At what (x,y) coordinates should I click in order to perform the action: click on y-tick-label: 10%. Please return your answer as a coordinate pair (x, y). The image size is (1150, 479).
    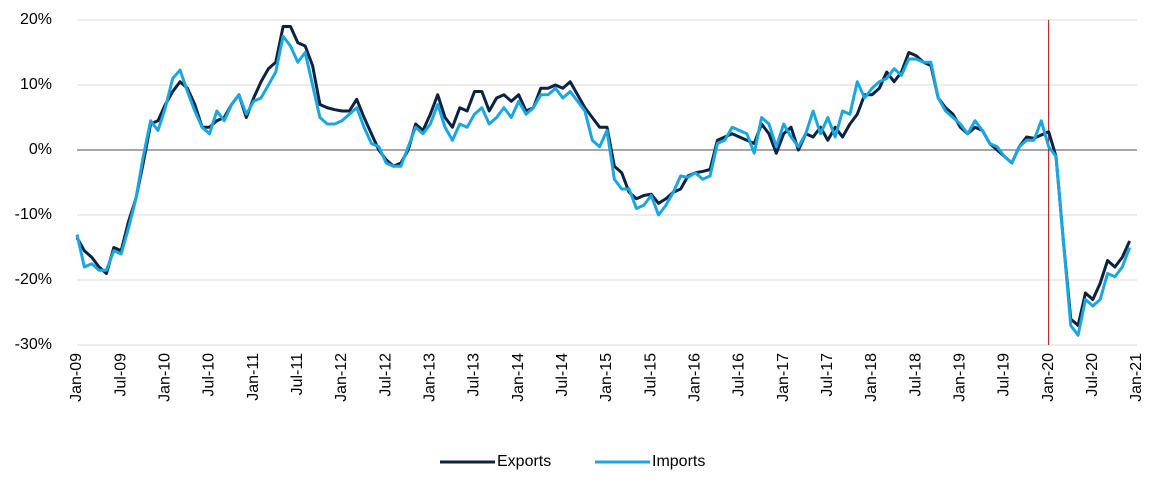
    Looking at the image, I should click on (36, 84).